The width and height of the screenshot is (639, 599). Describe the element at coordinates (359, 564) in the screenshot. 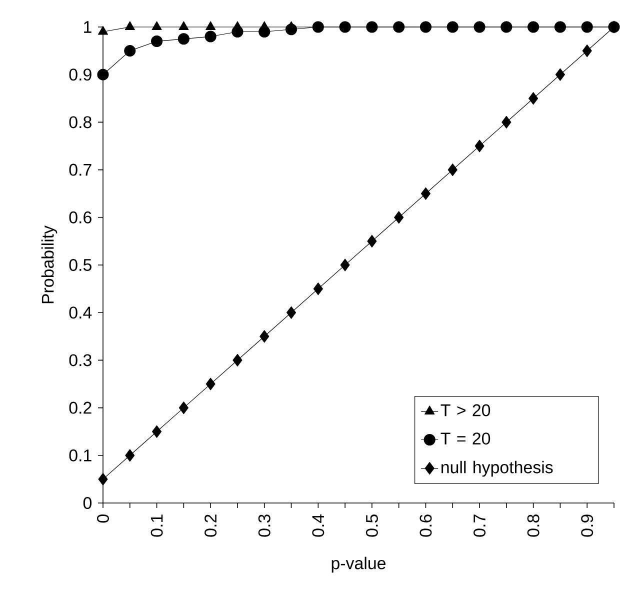

I see `x-axis-title: p-value` at that location.